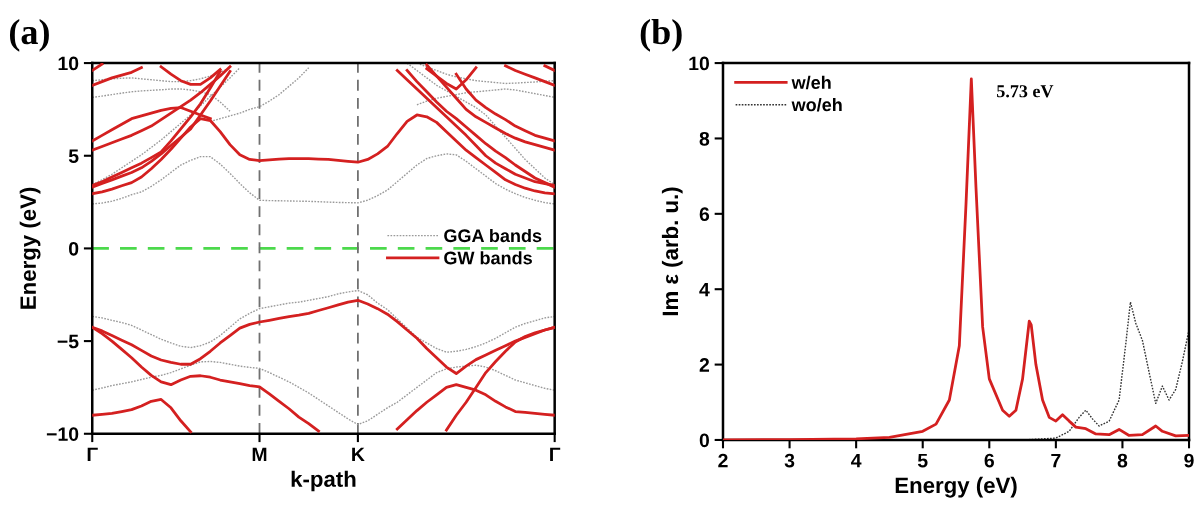 The image size is (1198, 517). What do you see at coordinates (29, 35) in the screenshot?
I see `chart-title: (a)` at bounding box center [29, 35].